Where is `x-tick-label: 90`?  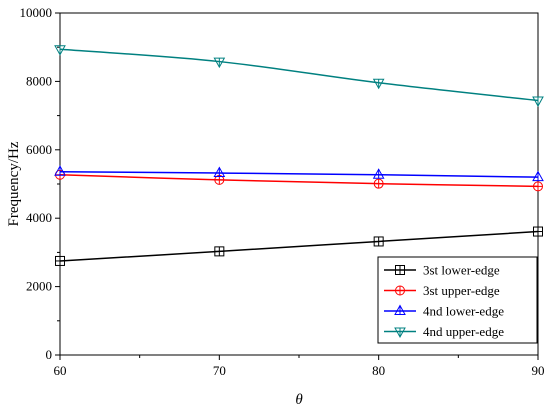
x-tick-label: 90 is located at coordinates (538, 370).